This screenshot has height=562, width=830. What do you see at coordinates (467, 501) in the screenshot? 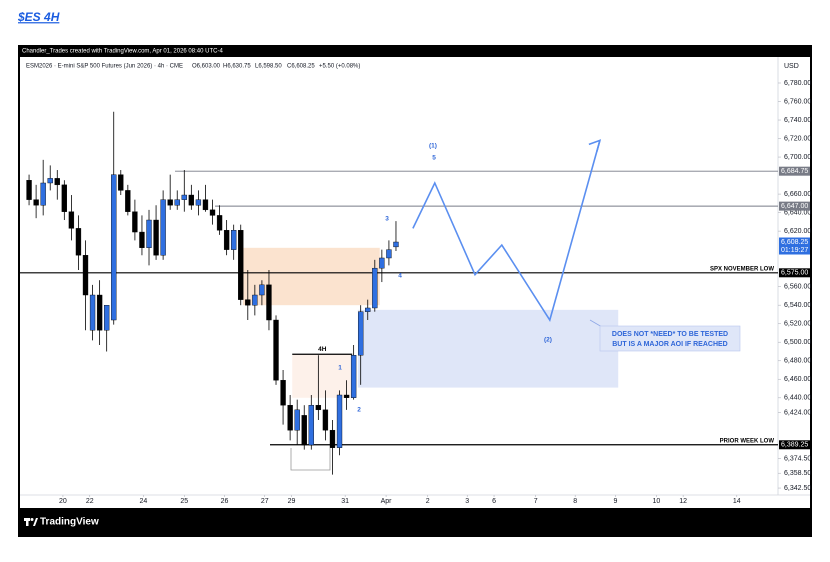
I see `x-tick-label: 3` at bounding box center [467, 501].